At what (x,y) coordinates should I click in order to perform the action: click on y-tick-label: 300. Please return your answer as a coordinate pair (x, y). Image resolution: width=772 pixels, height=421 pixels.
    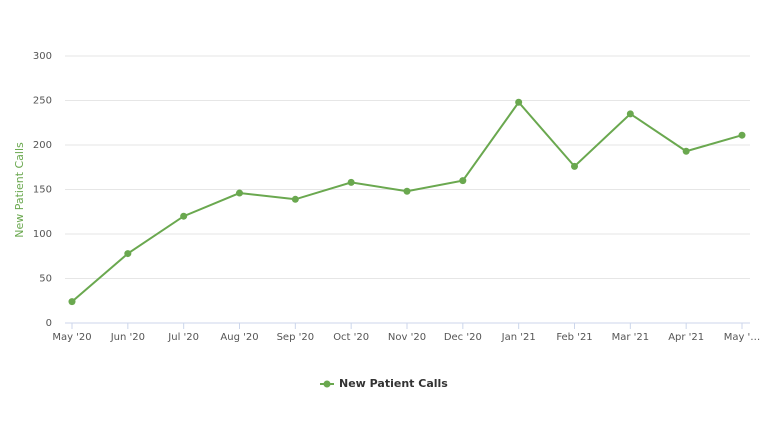
    Looking at the image, I should click on (42, 56).